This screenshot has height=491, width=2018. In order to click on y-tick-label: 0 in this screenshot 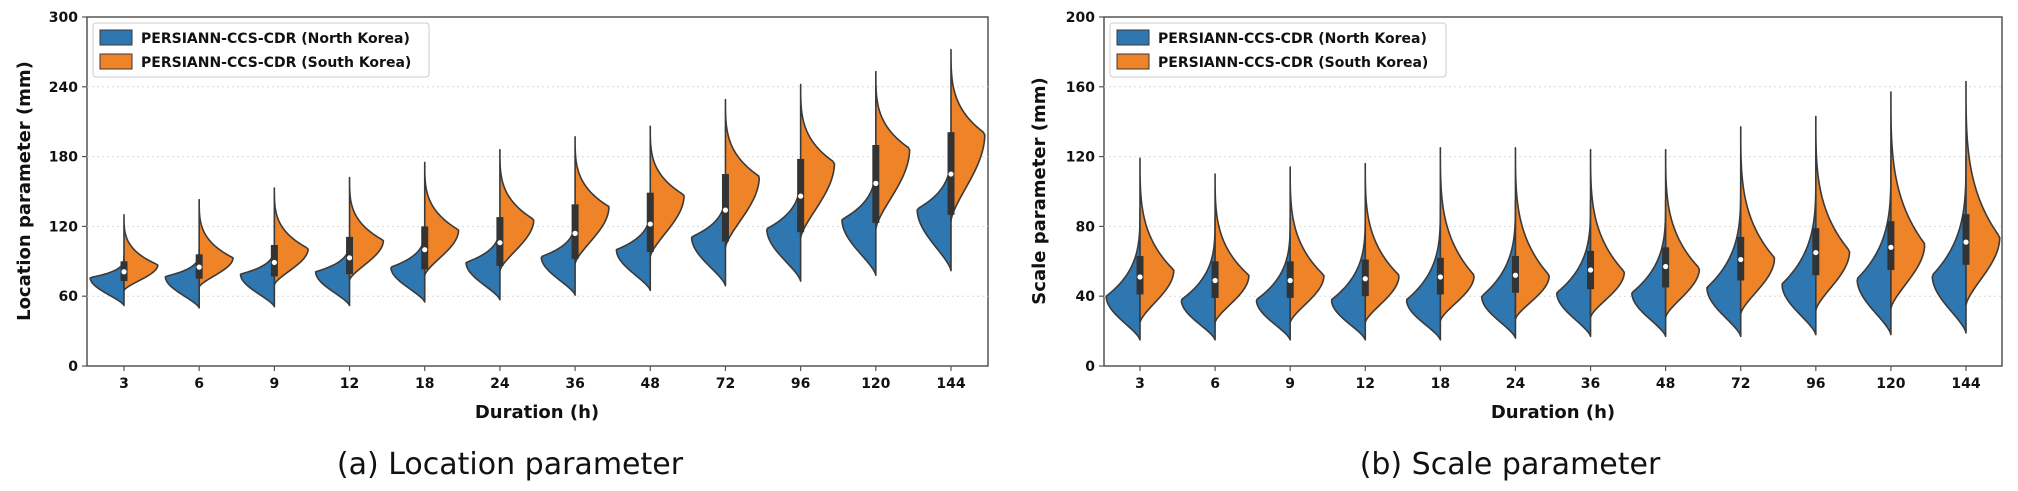, I will do `click(1090, 367)`.